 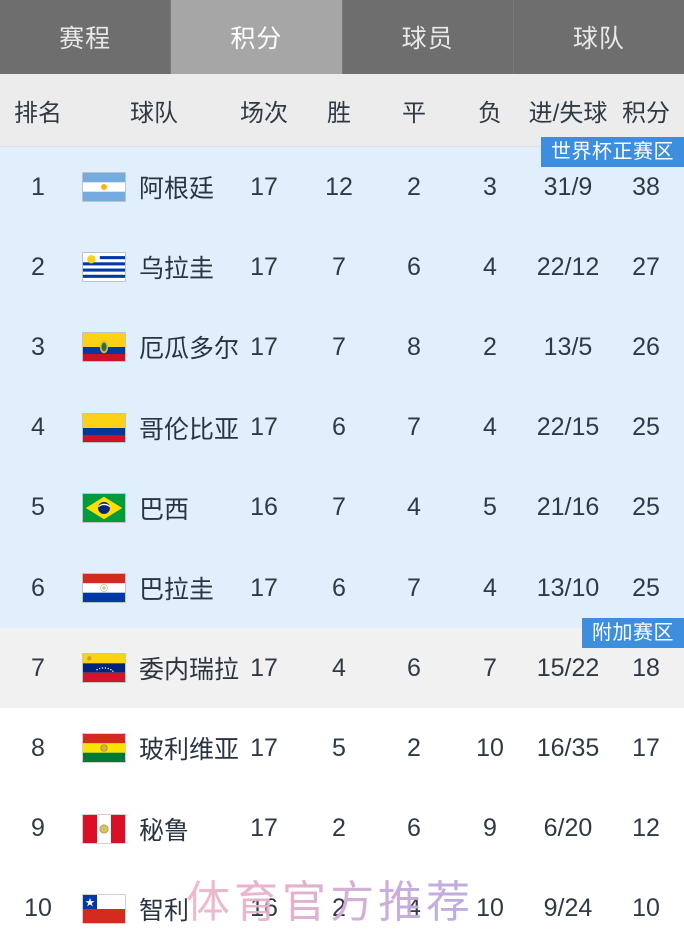 What do you see at coordinates (646, 828) in the screenshot?
I see `cell-points: 12` at bounding box center [646, 828].